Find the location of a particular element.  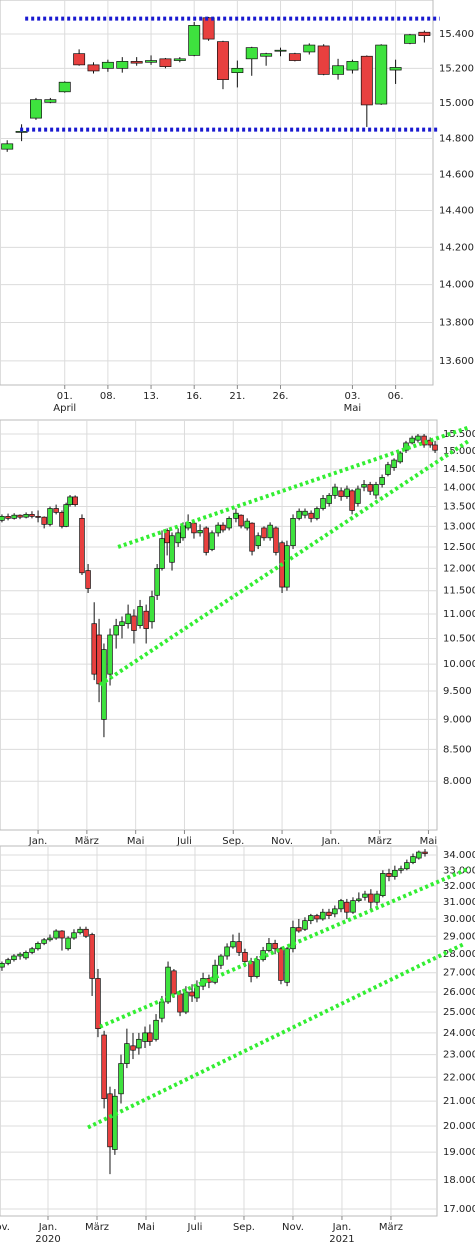

y-tick-label: 9.000 is located at coordinates (457, 719).